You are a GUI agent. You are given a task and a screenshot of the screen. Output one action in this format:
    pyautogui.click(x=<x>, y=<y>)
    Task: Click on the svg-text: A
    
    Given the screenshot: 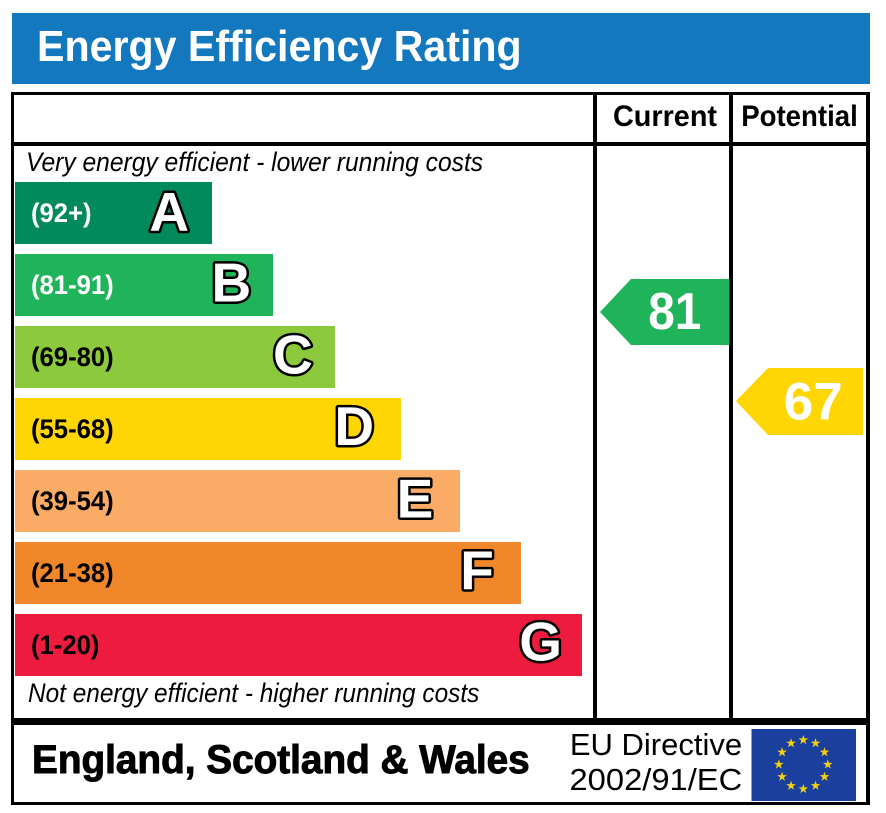 What is the action you would take?
    pyautogui.click(x=169, y=212)
    